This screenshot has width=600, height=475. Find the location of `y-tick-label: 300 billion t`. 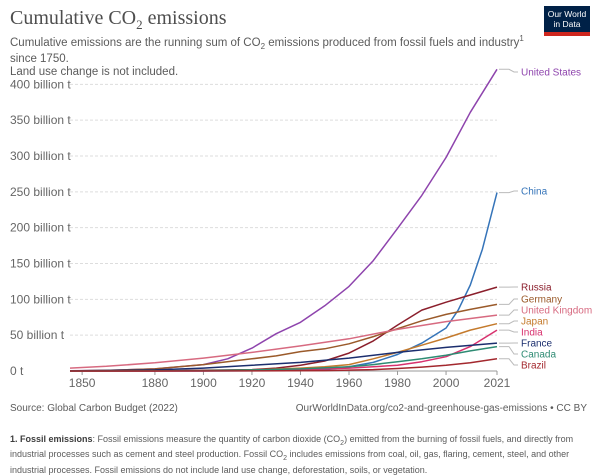

y-tick-label: 300 billion t is located at coordinates (40, 156).